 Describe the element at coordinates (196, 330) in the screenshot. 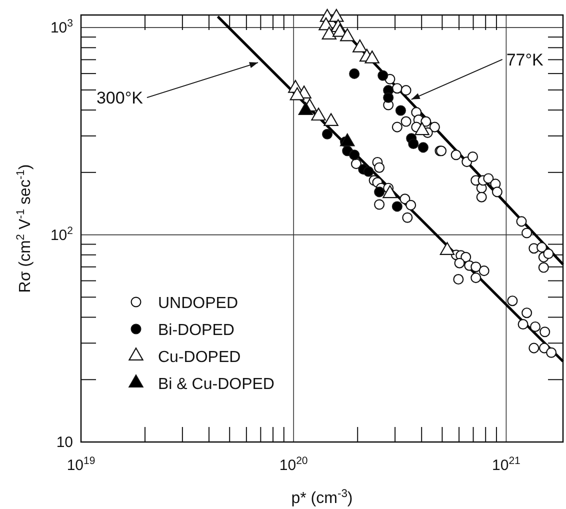

I see `legend-label: Bi-DOPED` at that location.